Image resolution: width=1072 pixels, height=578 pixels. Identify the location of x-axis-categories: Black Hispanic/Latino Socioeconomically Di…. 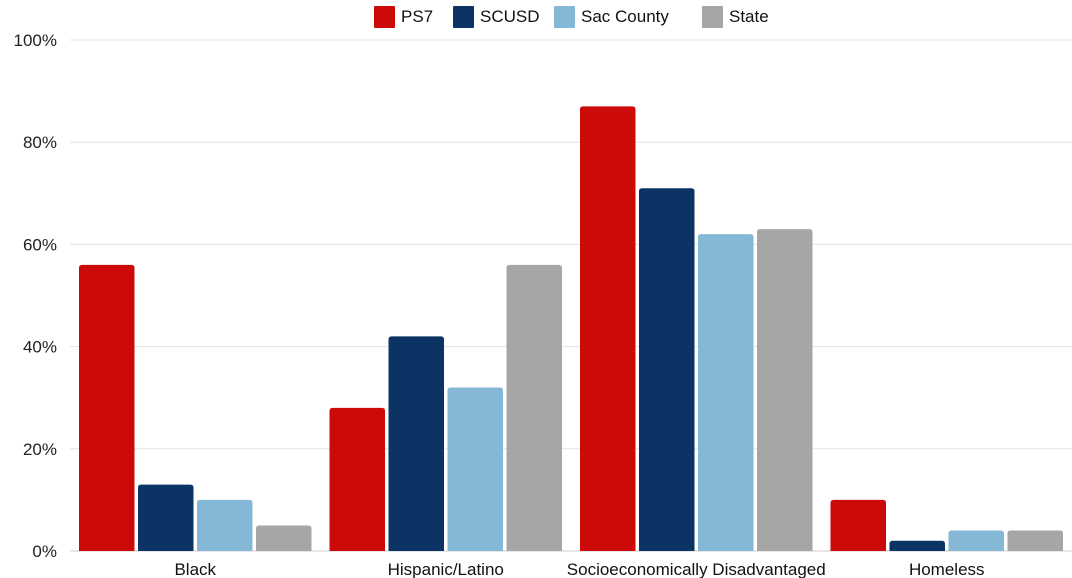
(579, 569).